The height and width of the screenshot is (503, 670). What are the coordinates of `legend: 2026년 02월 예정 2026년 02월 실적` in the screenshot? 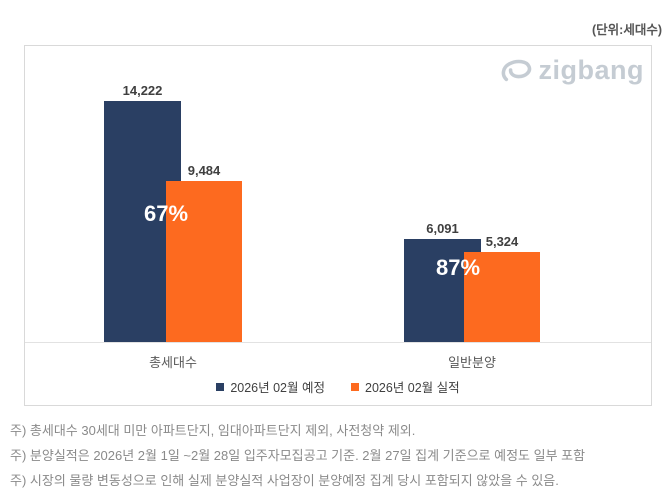 It's located at (338, 386).